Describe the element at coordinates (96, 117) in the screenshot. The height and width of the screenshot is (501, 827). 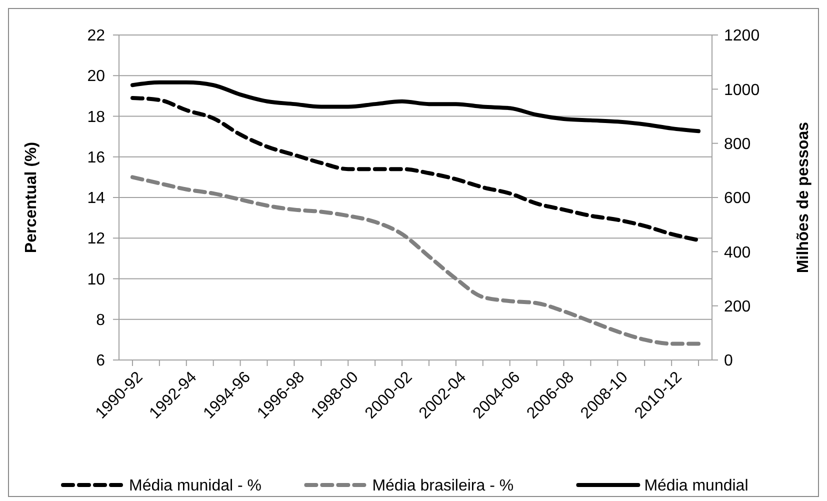
I see `y-tick-label: 18` at that location.